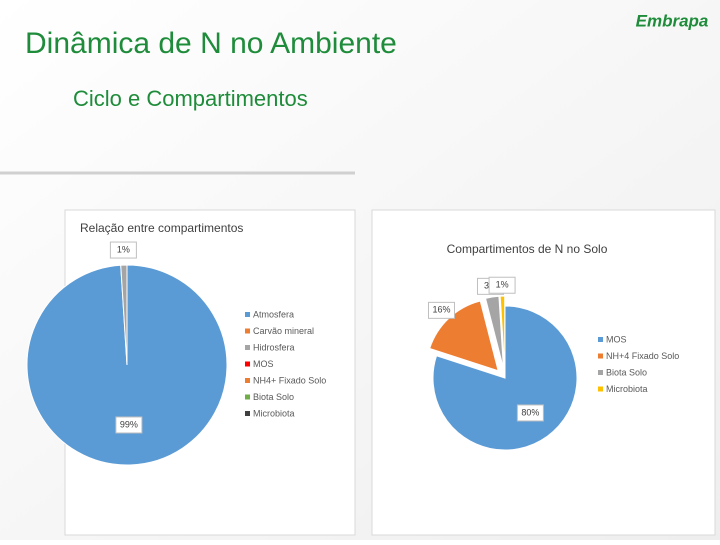  What do you see at coordinates (274, 347) in the screenshot?
I see `legend-label: Hidrosfera` at bounding box center [274, 347].